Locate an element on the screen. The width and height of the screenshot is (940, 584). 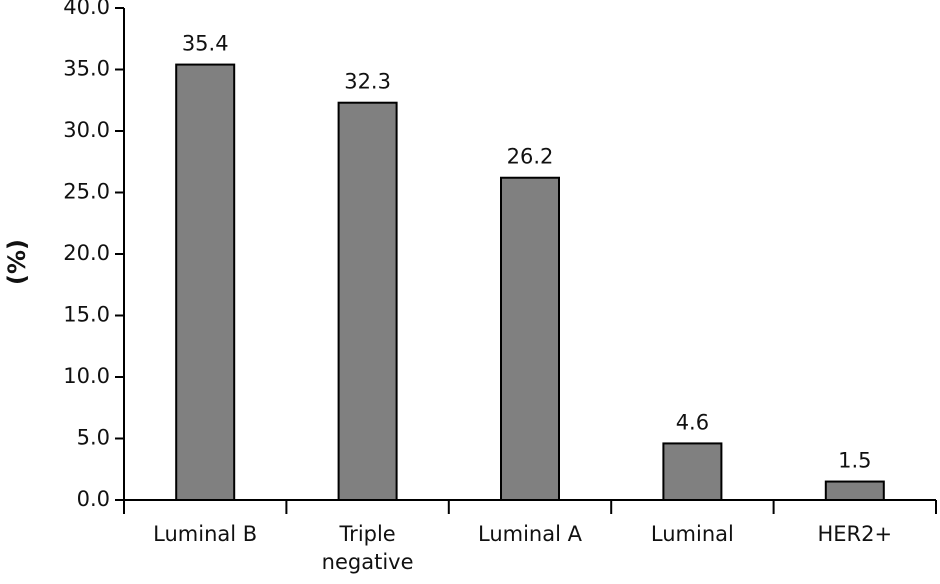
y-axis-label: (%) is located at coordinates (17, 262).